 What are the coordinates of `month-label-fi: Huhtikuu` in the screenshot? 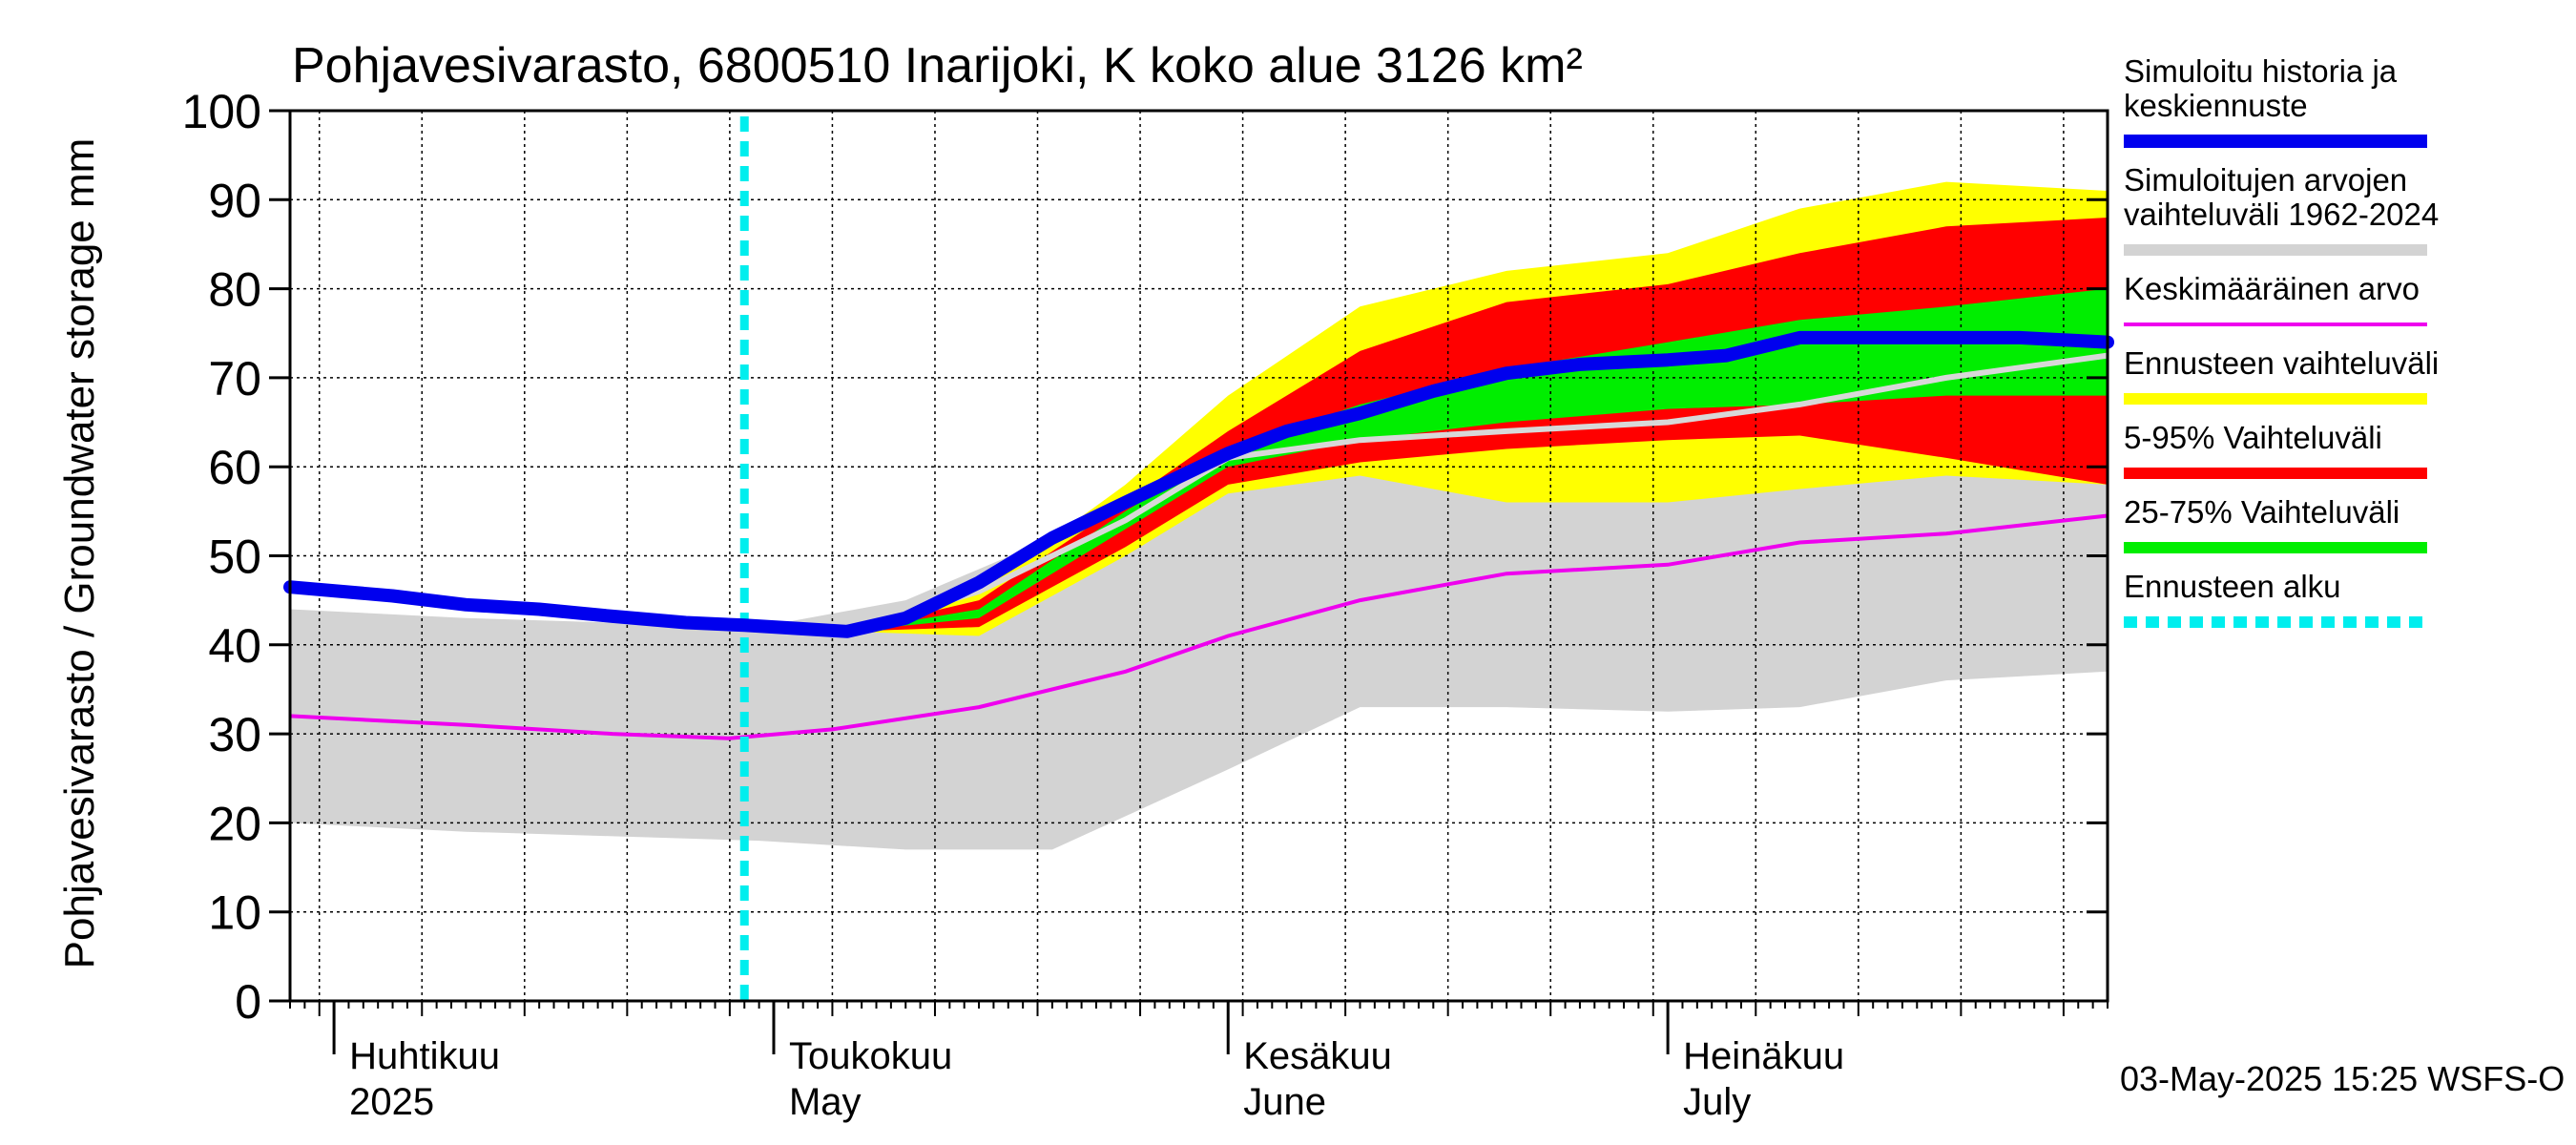 It's located at (424, 1056).